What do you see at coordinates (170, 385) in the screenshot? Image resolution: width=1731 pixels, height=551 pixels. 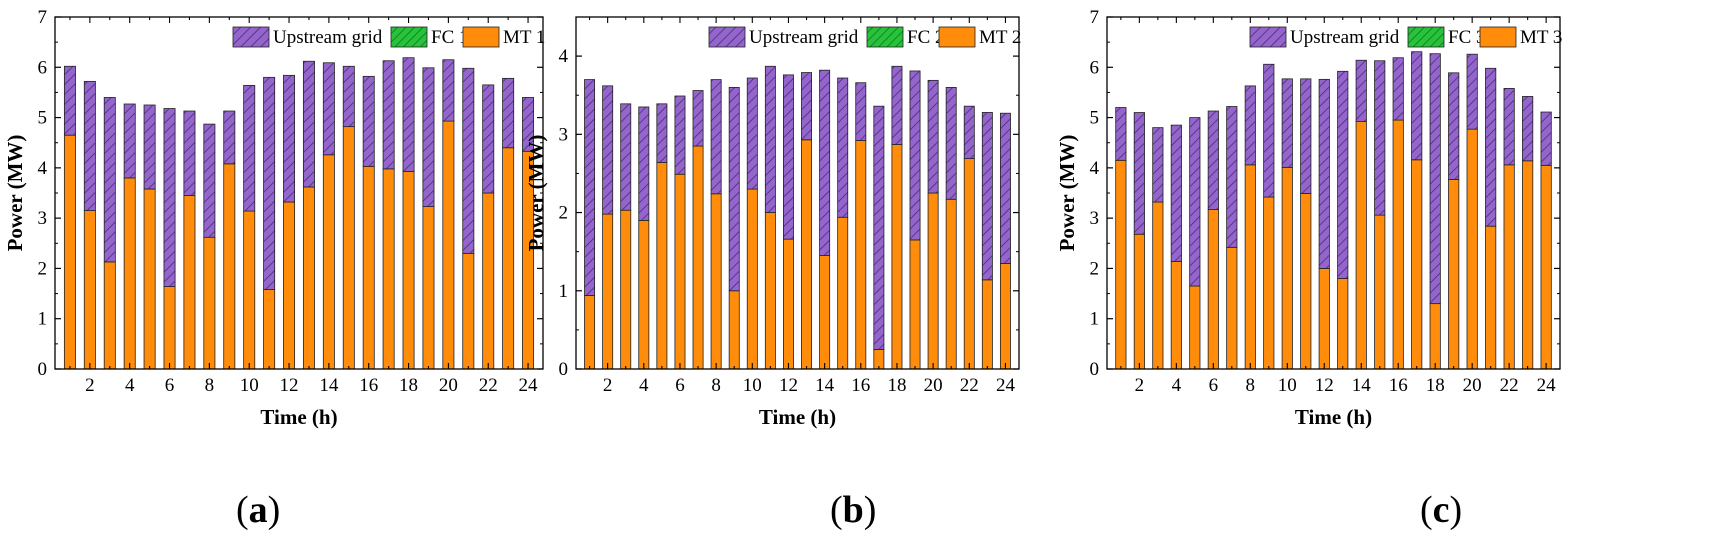 I see `x-tick-label: 6` at bounding box center [170, 385].